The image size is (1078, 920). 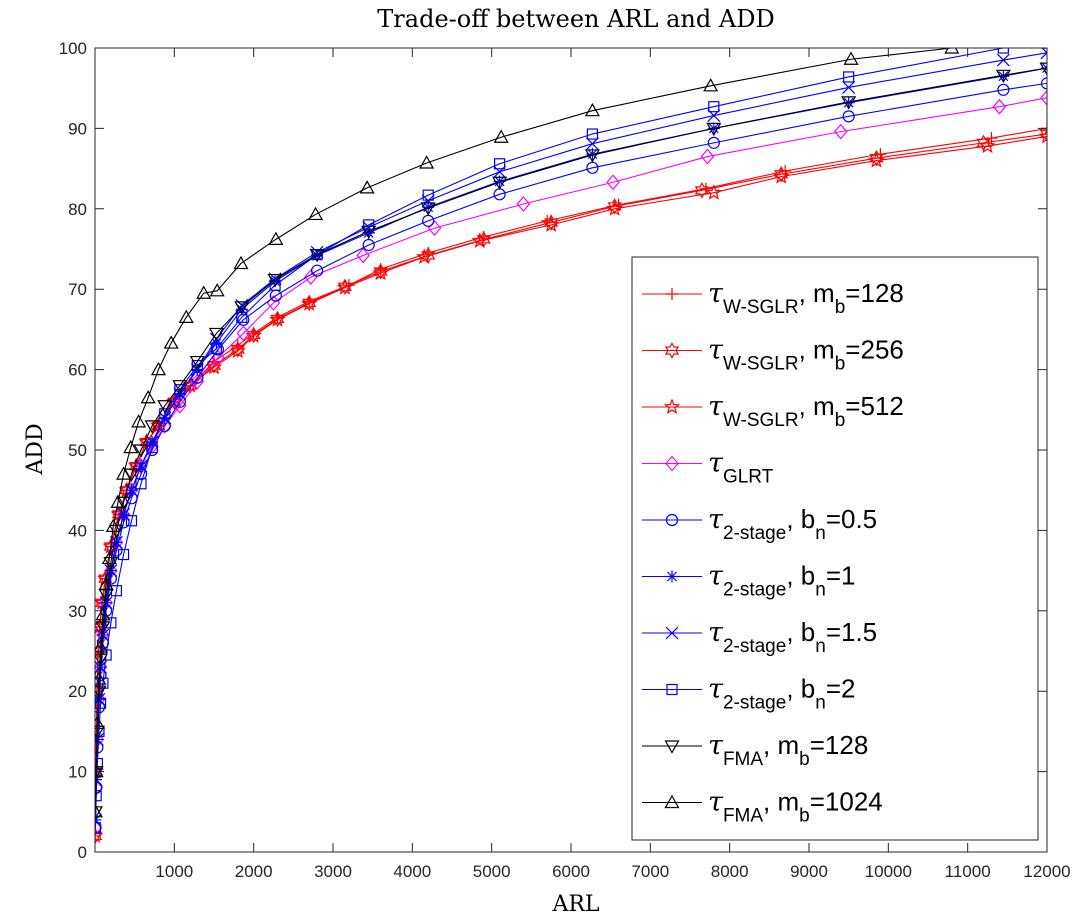 I want to click on x-tick-label: 10000, so click(x=888, y=871).